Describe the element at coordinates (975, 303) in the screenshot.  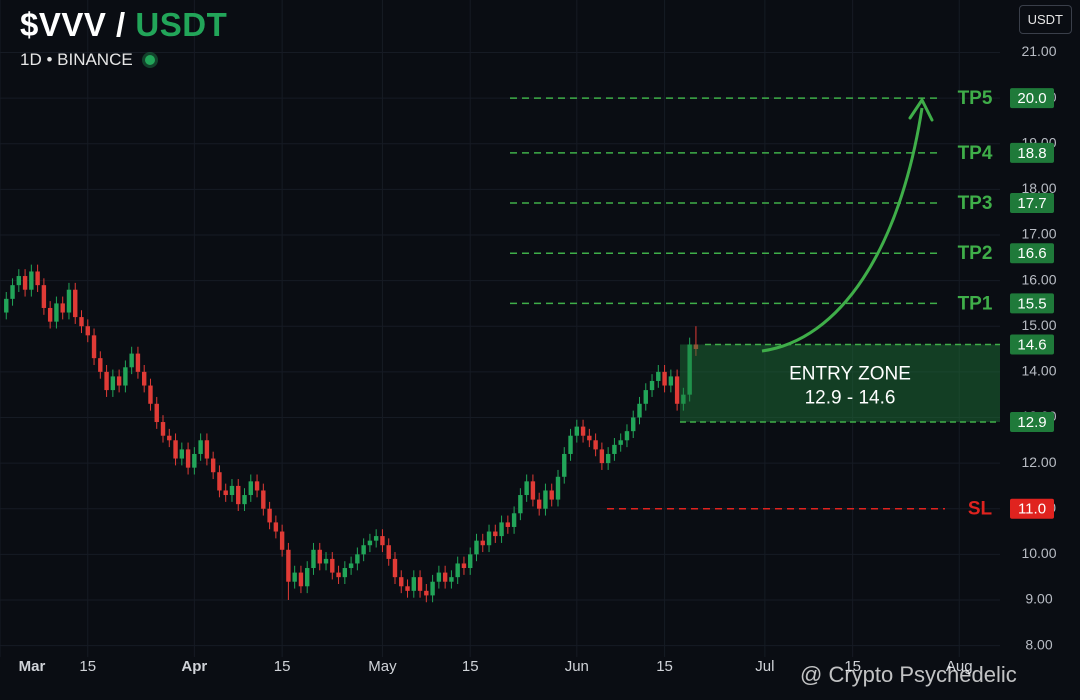
I see `level-name: TP1` at that location.